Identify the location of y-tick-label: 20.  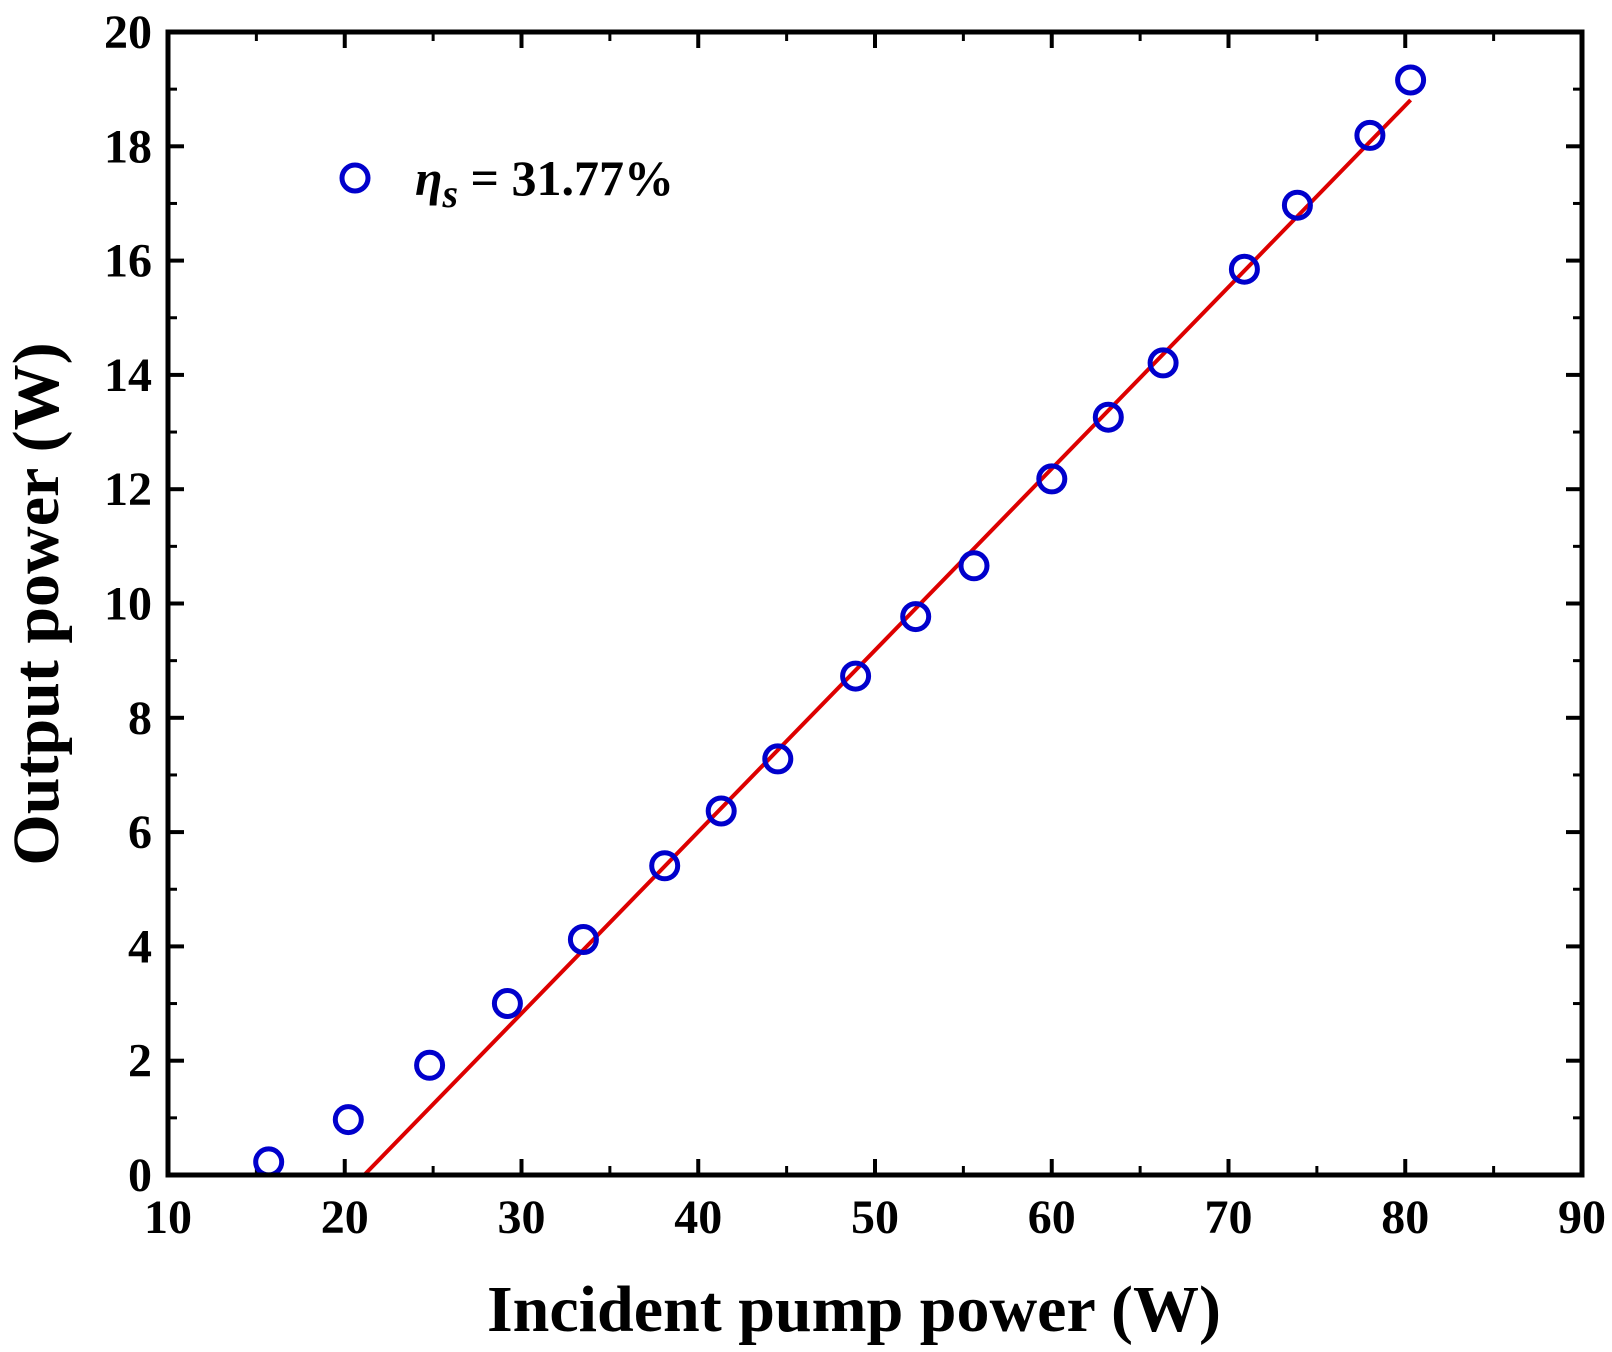
(128, 32).